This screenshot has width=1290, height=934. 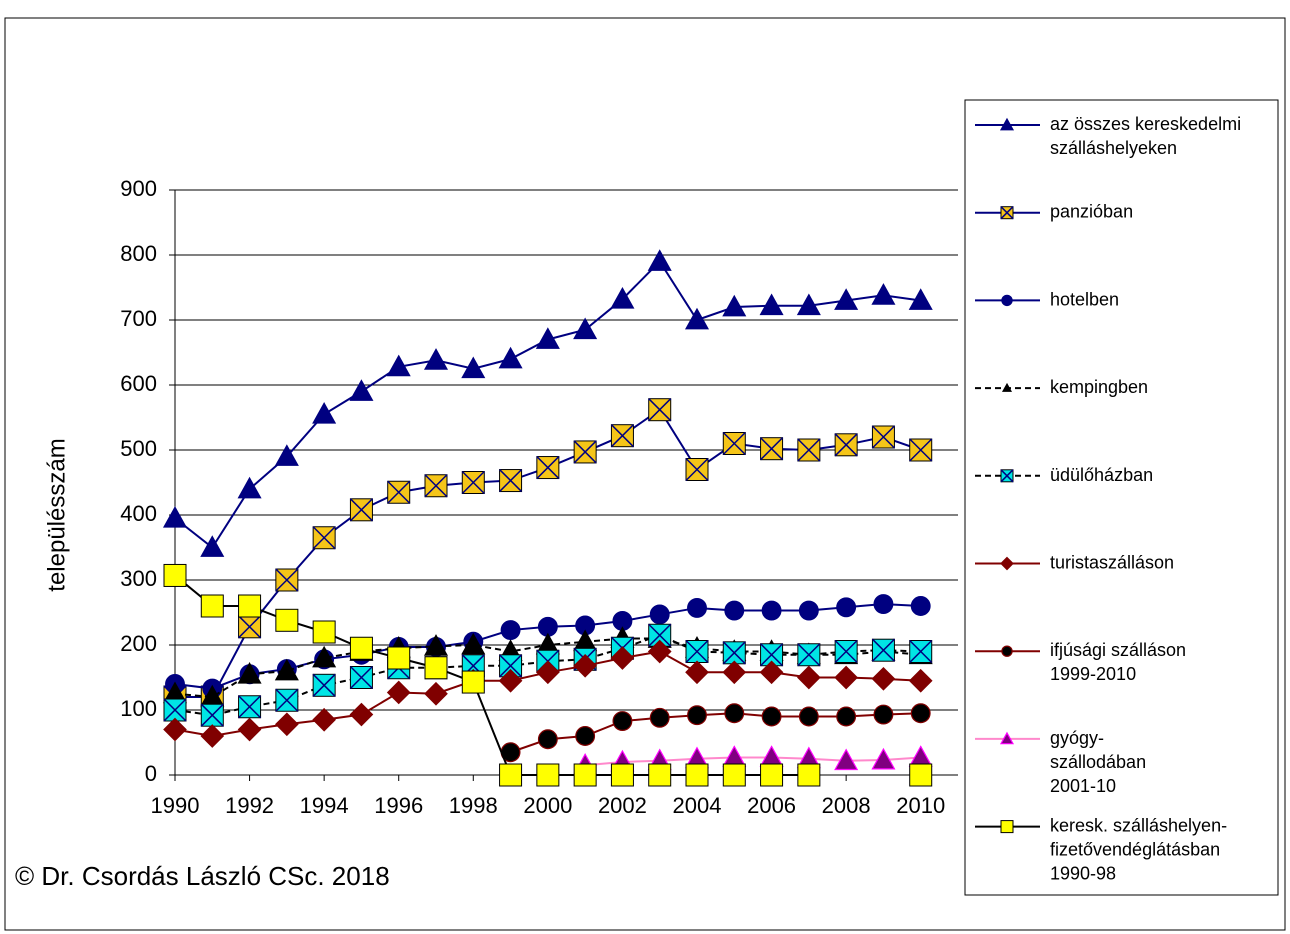 What do you see at coordinates (138, 253) in the screenshot?
I see `y-tick-label: 800` at bounding box center [138, 253].